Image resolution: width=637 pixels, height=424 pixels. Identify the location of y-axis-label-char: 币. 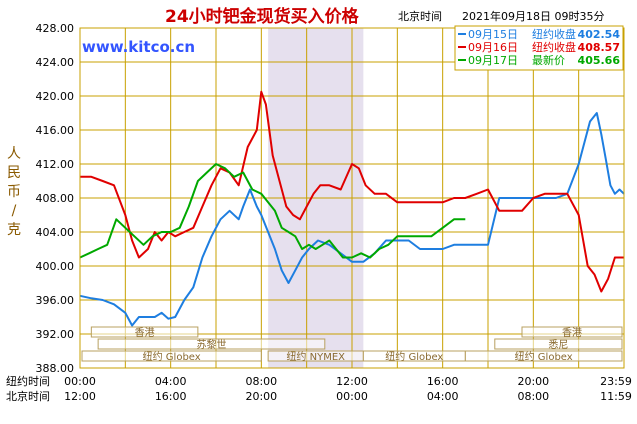
(14, 192).